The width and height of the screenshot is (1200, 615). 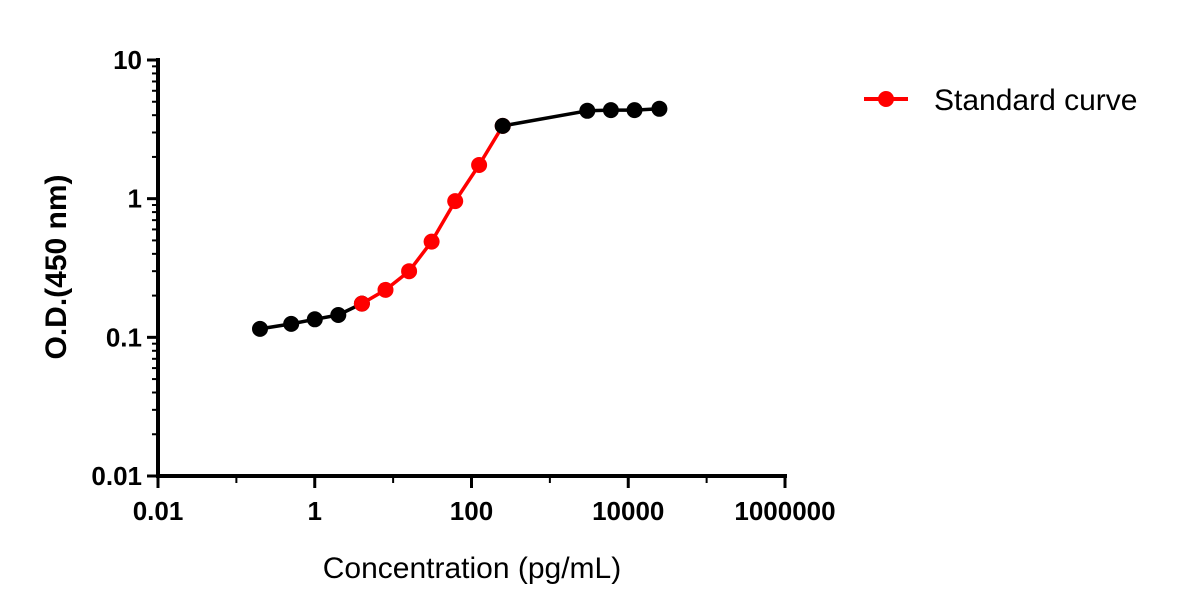 I want to click on legend: Standard curve, so click(x=1000, y=100).